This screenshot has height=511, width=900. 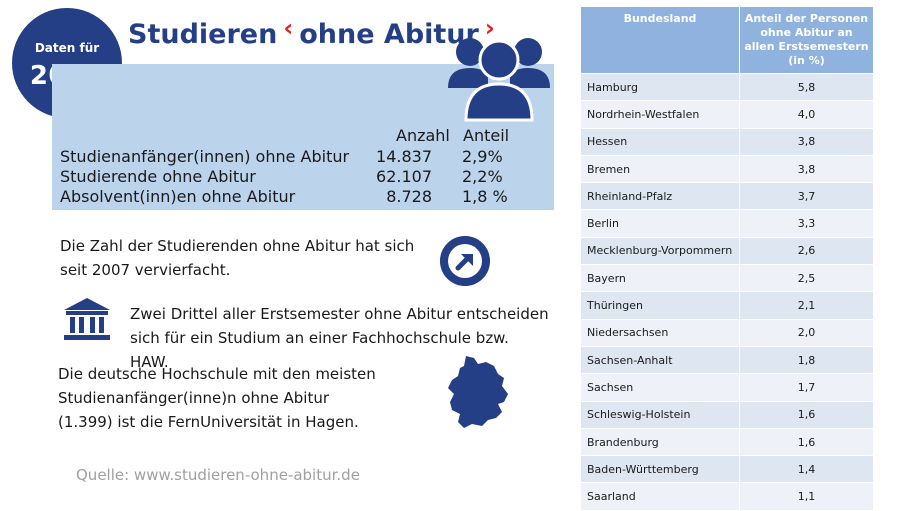 What do you see at coordinates (158, 176) in the screenshot?
I see `stats-row-label: Studierende ohne Abitur` at bounding box center [158, 176].